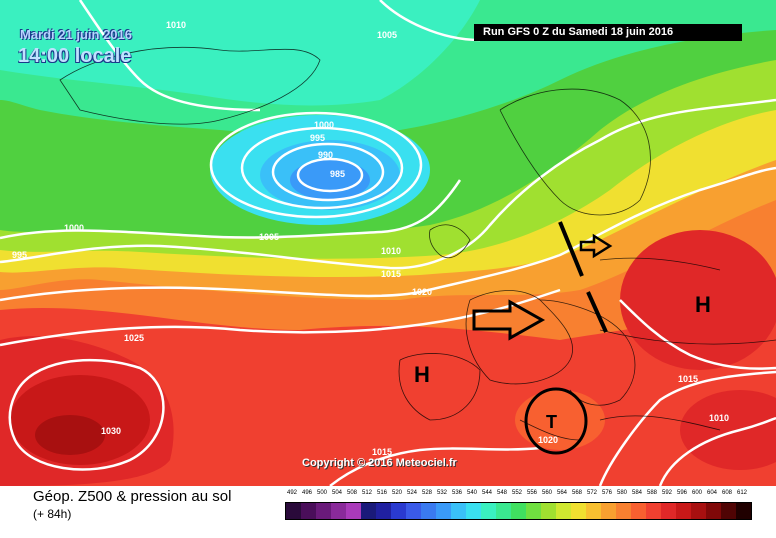 Image resolution: width=776 pixels, height=538 pixels. I want to click on scale-tick-label: 548, so click(501, 493).